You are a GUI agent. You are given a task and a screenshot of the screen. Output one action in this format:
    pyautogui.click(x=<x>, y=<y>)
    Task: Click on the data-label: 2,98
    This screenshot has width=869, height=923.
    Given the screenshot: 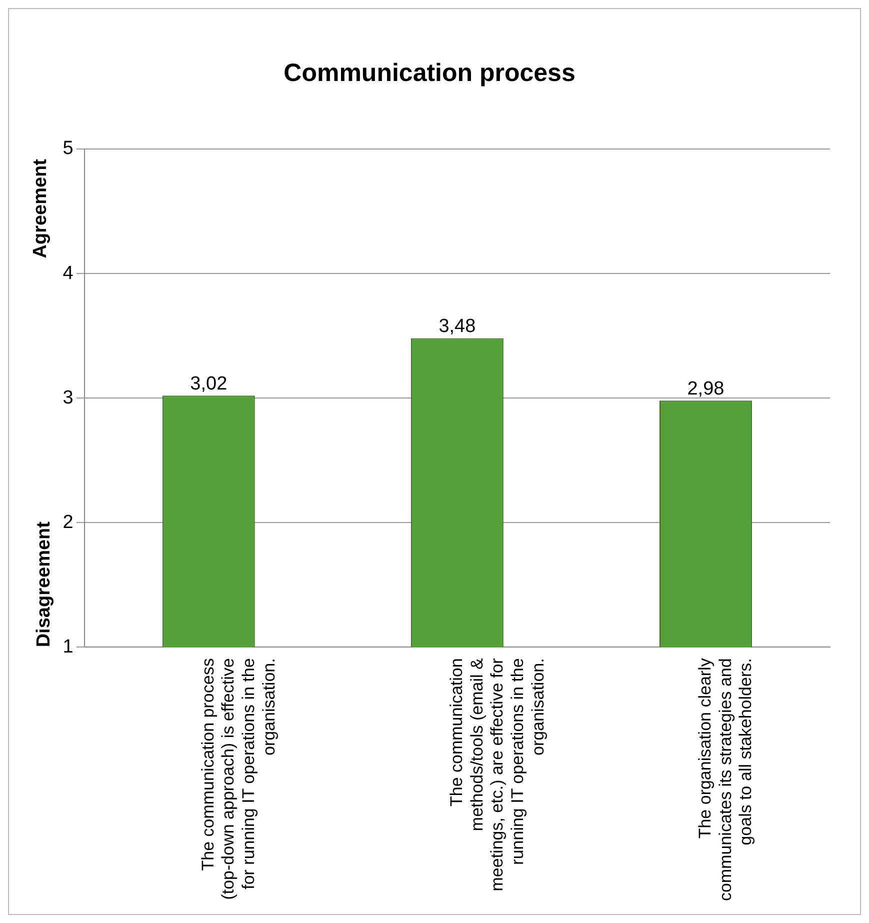 What is the action you would take?
    pyautogui.click(x=705, y=389)
    